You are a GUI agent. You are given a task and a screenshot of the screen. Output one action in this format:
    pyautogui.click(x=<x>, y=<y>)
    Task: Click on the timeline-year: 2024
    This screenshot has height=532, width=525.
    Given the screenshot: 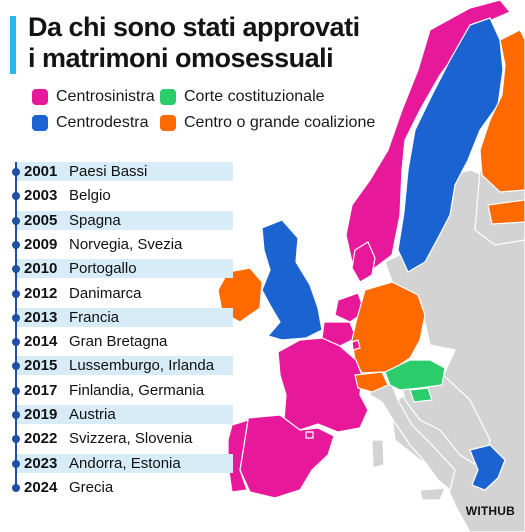 What is the action you would take?
    pyautogui.click(x=41, y=487)
    